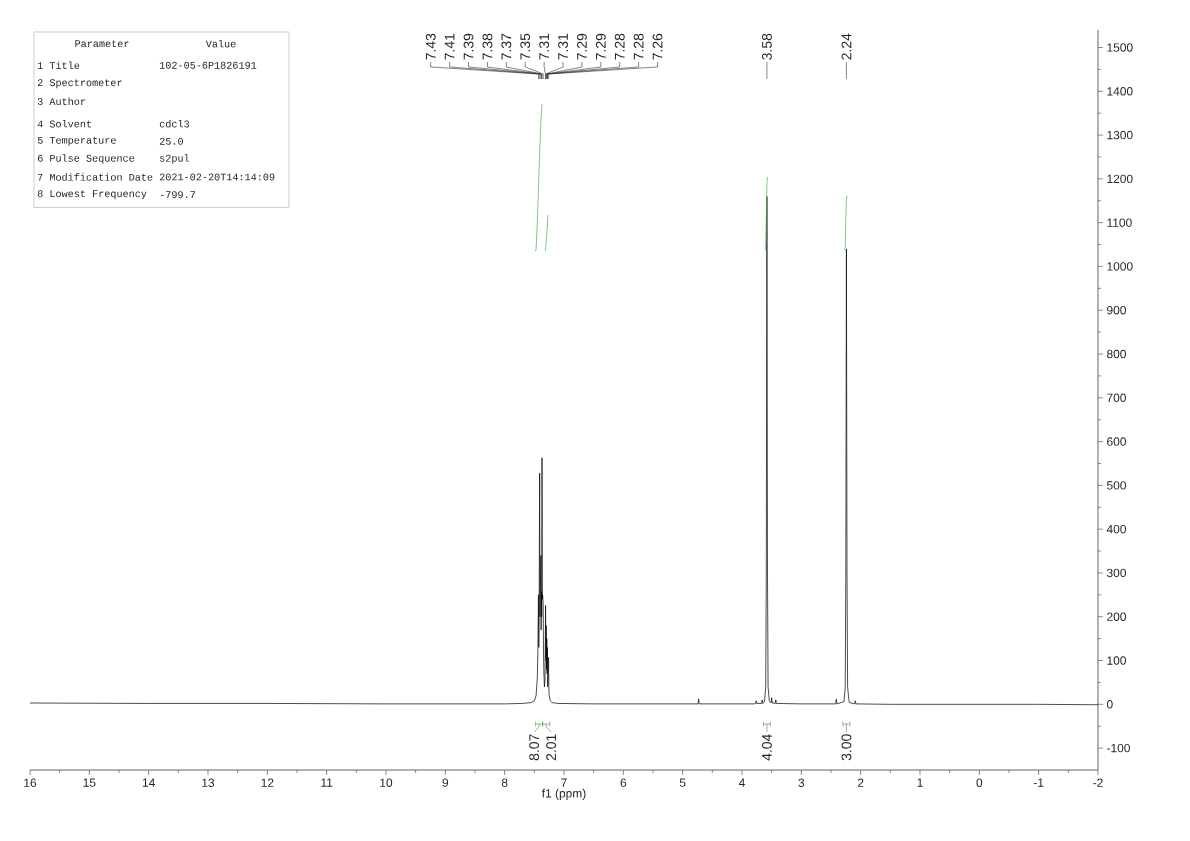 The width and height of the screenshot is (1190, 841). What do you see at coordinates (430, 46) in the screenshot?
I see `annotation: 7.43` at bounding box center [430, 46].